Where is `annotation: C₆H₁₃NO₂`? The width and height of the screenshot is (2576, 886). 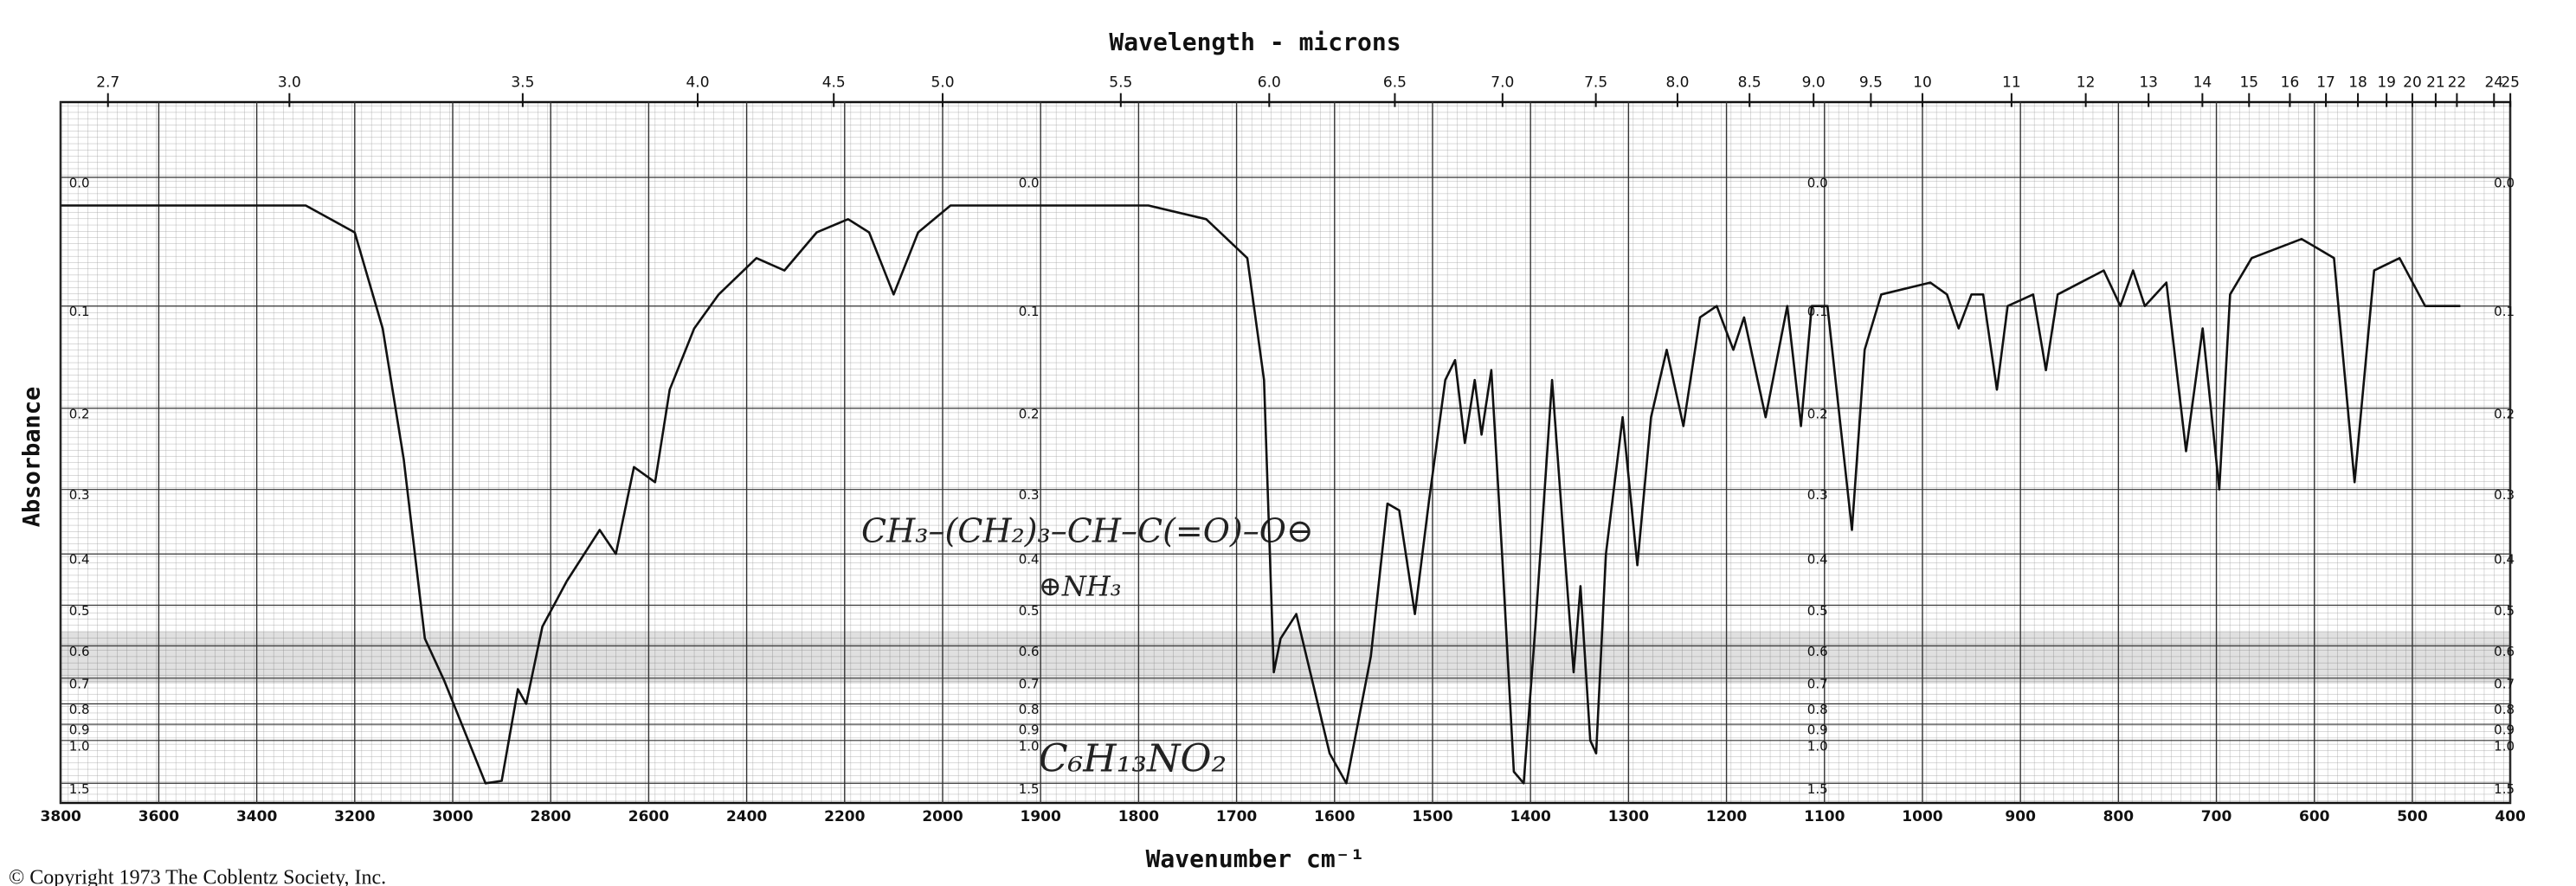
annotation: C₆H₁₃NO₂ is located at coordinates (1133, 759).